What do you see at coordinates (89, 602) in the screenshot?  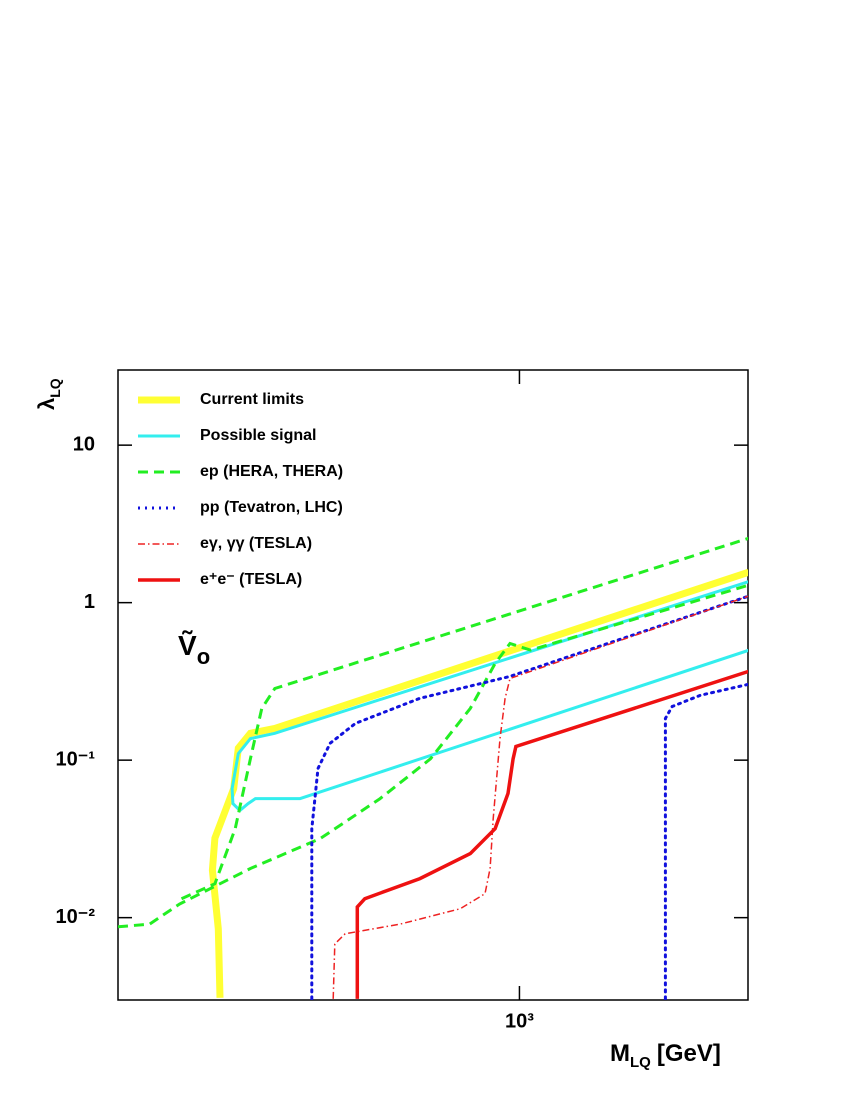 I see `y-tick-label: 1` at bounding box center [89, 602].